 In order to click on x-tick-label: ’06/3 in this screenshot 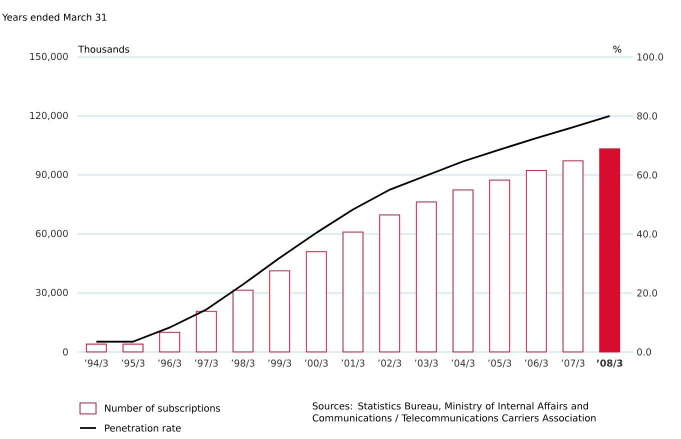, I will do `click(536, 364)`.